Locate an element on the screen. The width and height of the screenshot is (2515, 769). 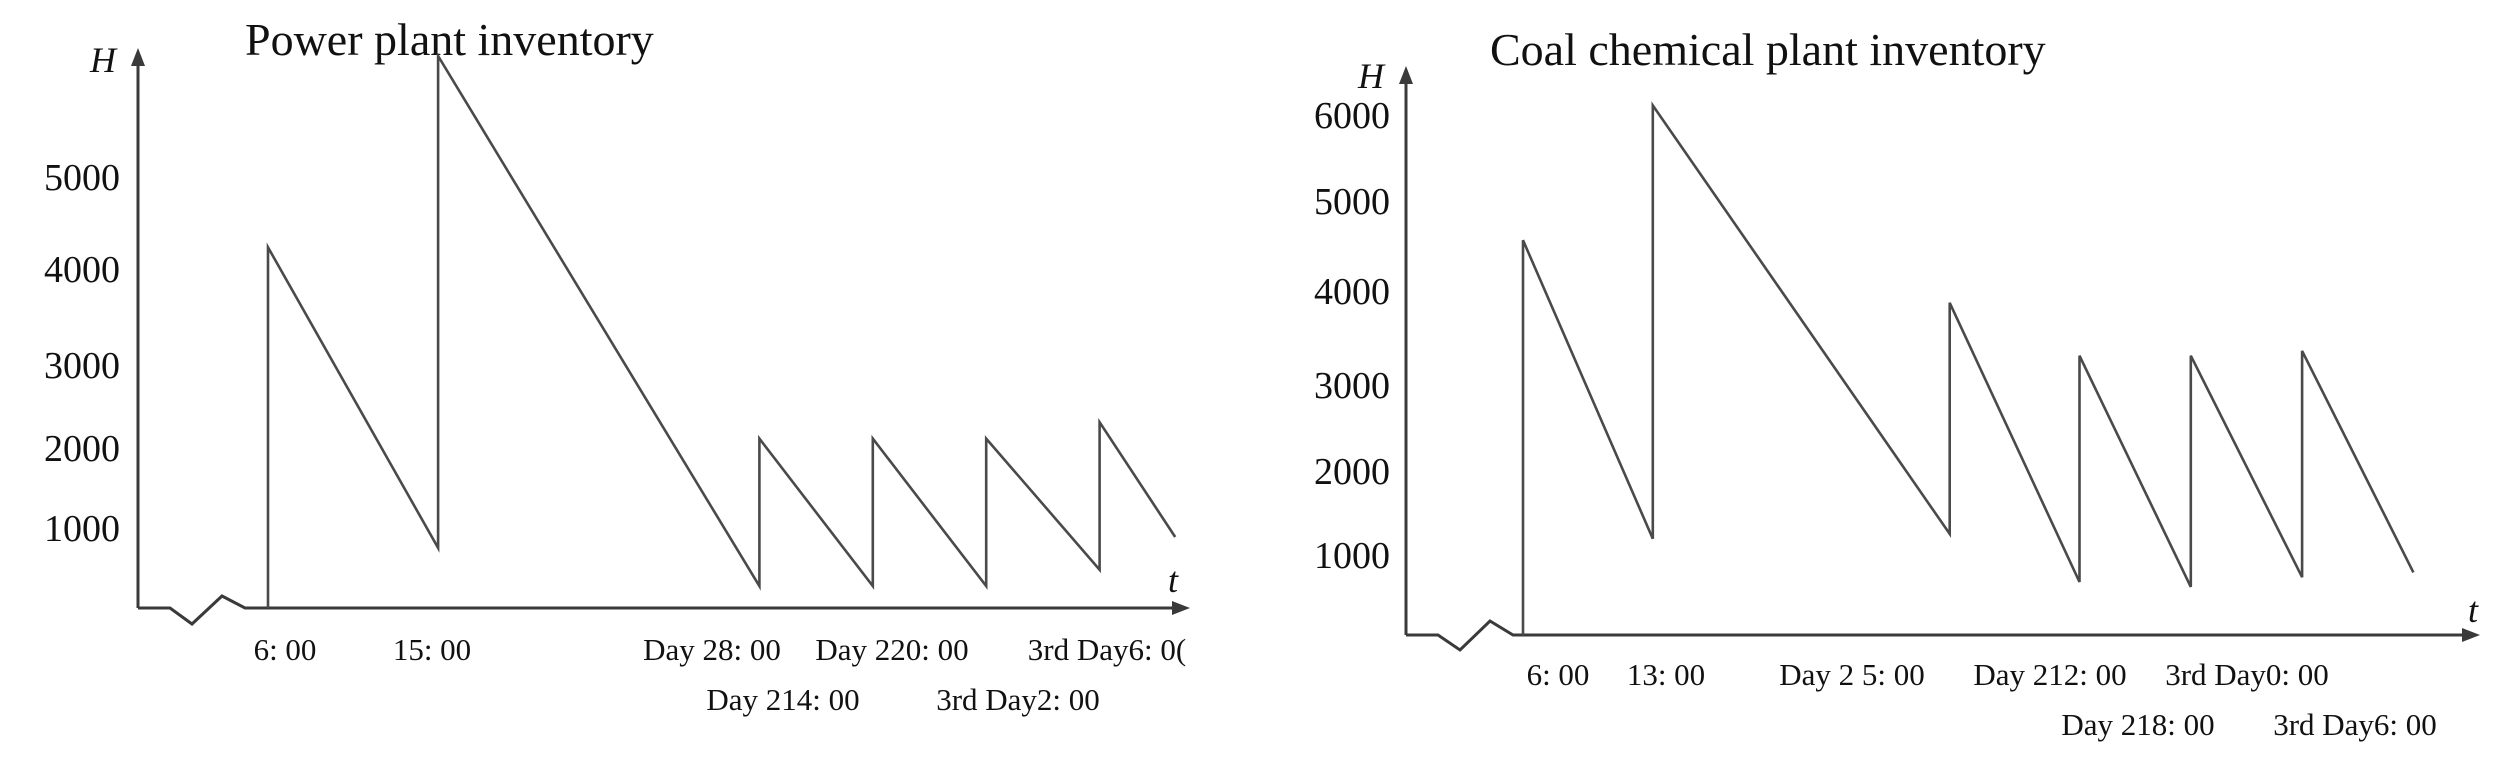
x-tick-label: 15: 00 is located at coordinates (432, 649).